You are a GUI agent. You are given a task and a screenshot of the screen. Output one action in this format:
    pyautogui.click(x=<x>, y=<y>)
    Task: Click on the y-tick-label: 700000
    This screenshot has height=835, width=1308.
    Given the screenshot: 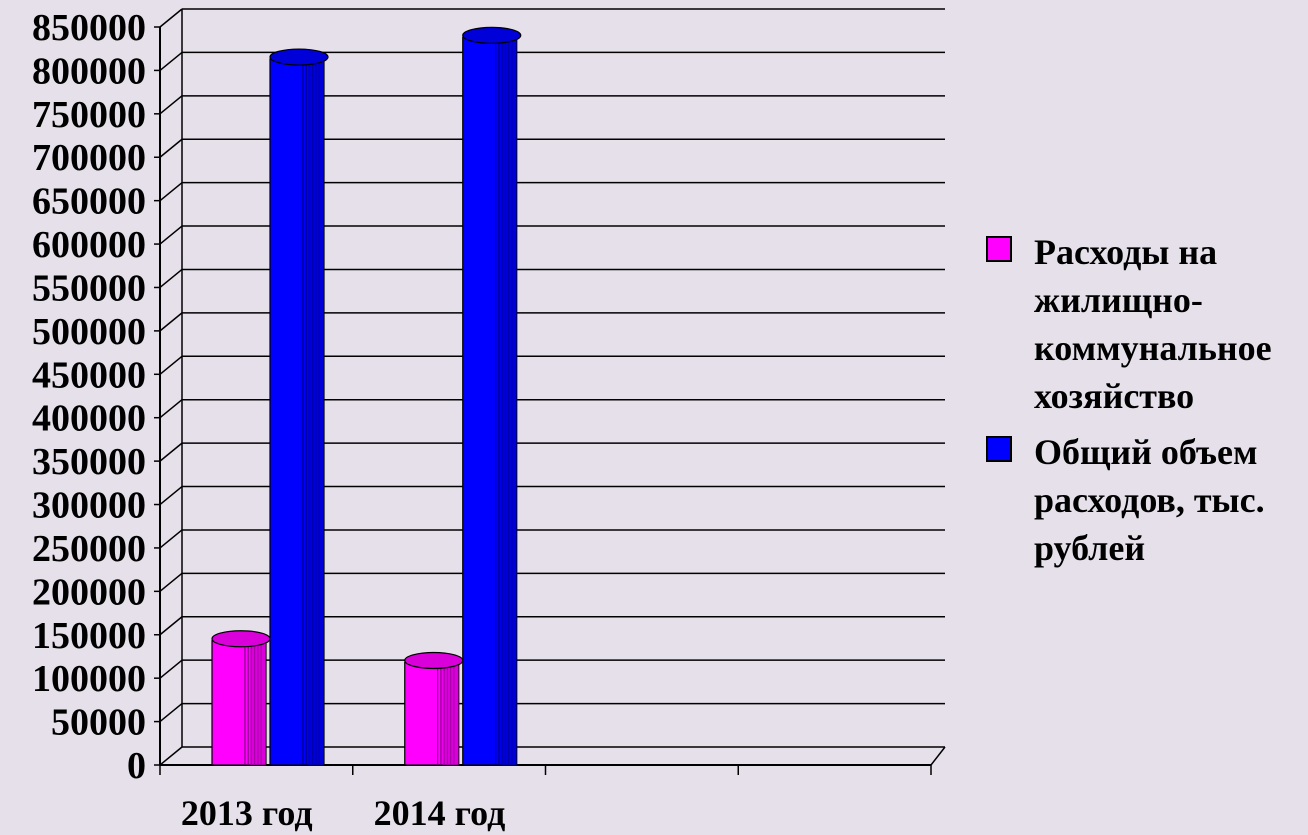 What is the action you would take?
    pyautogui.click(x=89, y=158)
    